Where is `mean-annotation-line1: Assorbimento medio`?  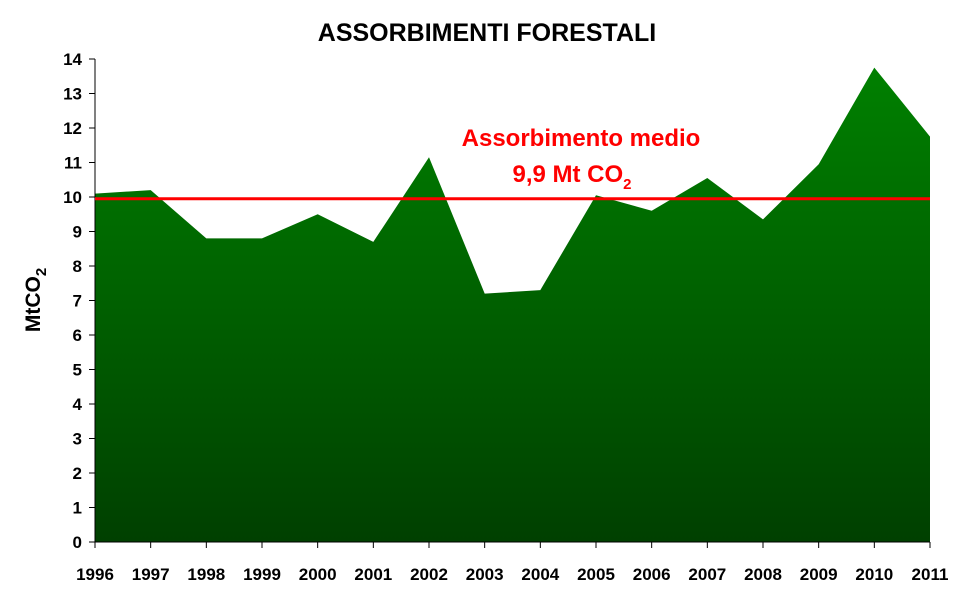 mean-annotation-line1: Assorbimento medio is located at coordinates (581, 138).